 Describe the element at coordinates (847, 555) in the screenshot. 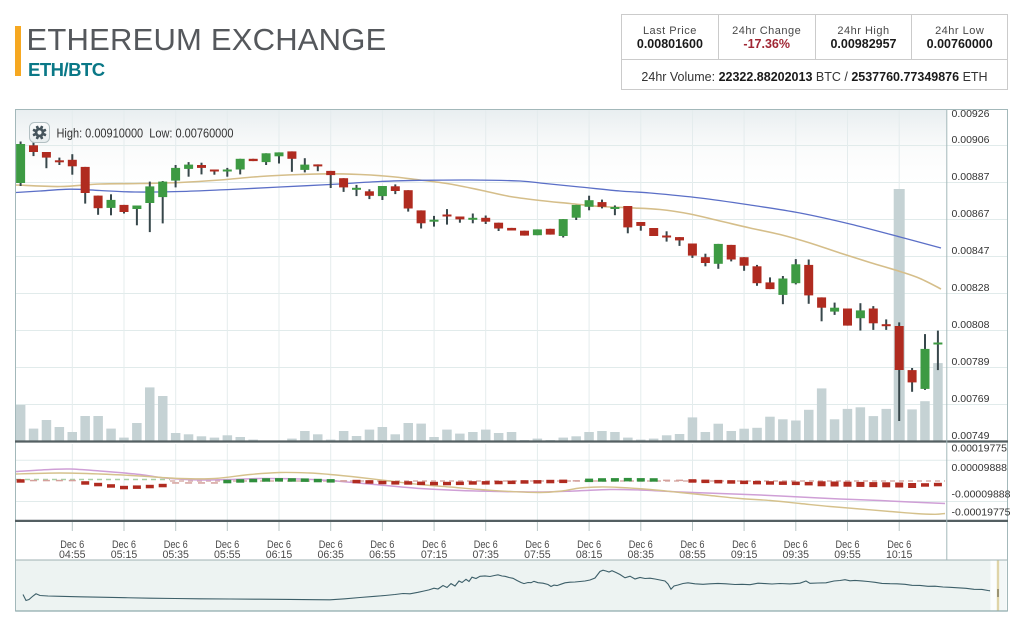

I see `svg-text: 09:55` at that location.